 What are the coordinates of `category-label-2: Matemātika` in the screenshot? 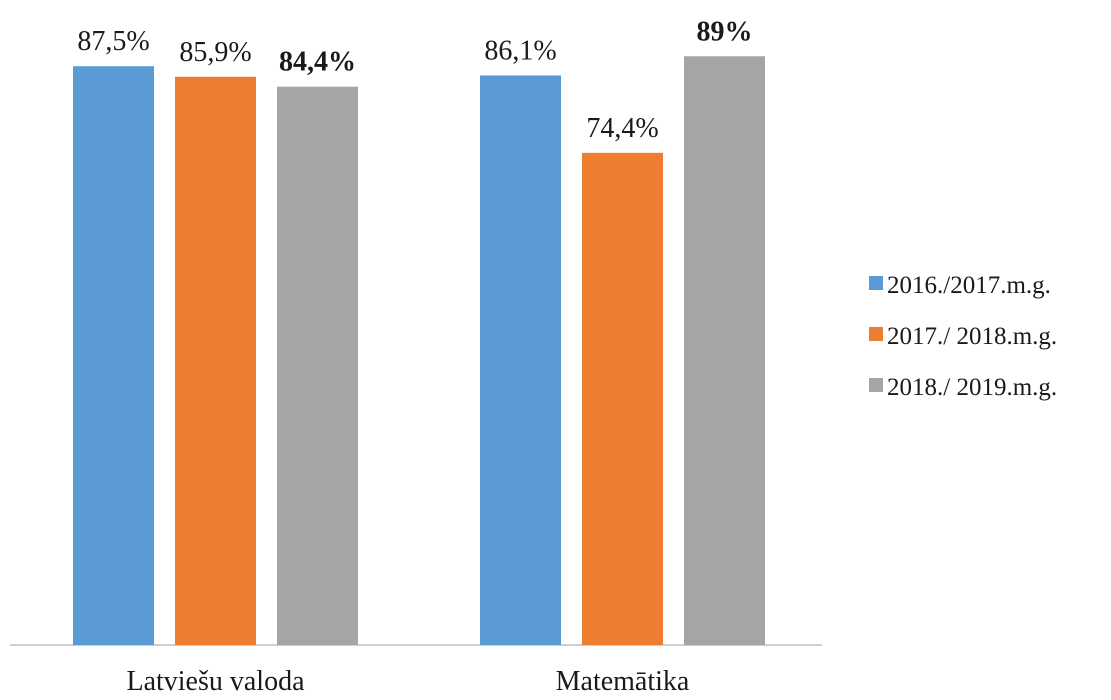 It's located at (623, 680).